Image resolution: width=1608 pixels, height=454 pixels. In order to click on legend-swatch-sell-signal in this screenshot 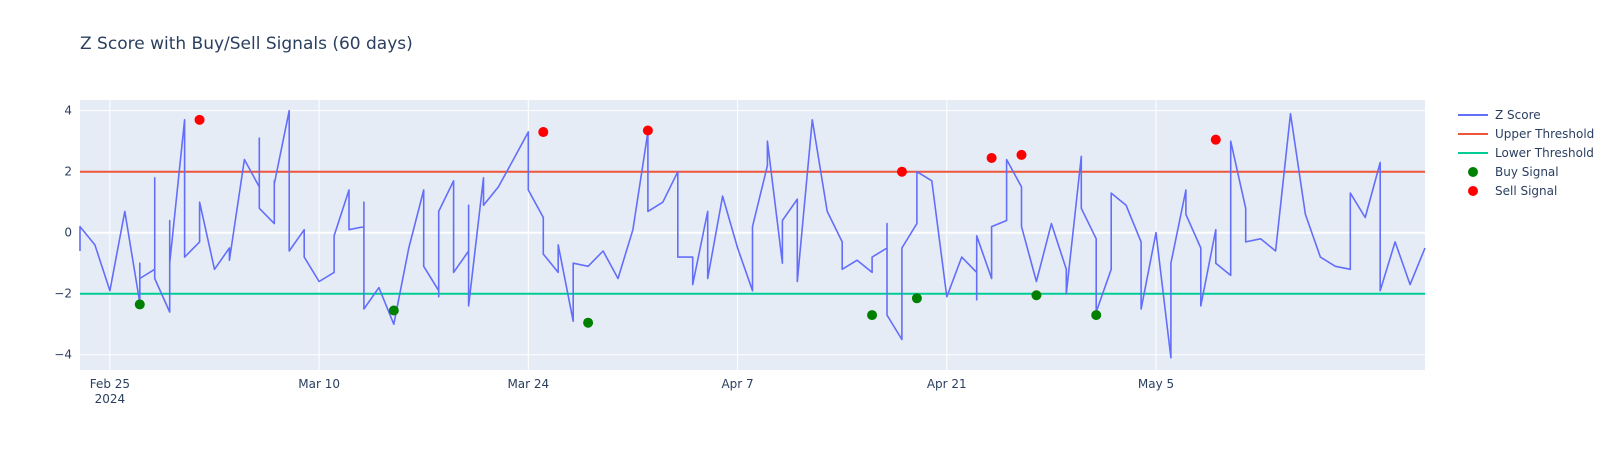, I will do `click(1473, 191)`.